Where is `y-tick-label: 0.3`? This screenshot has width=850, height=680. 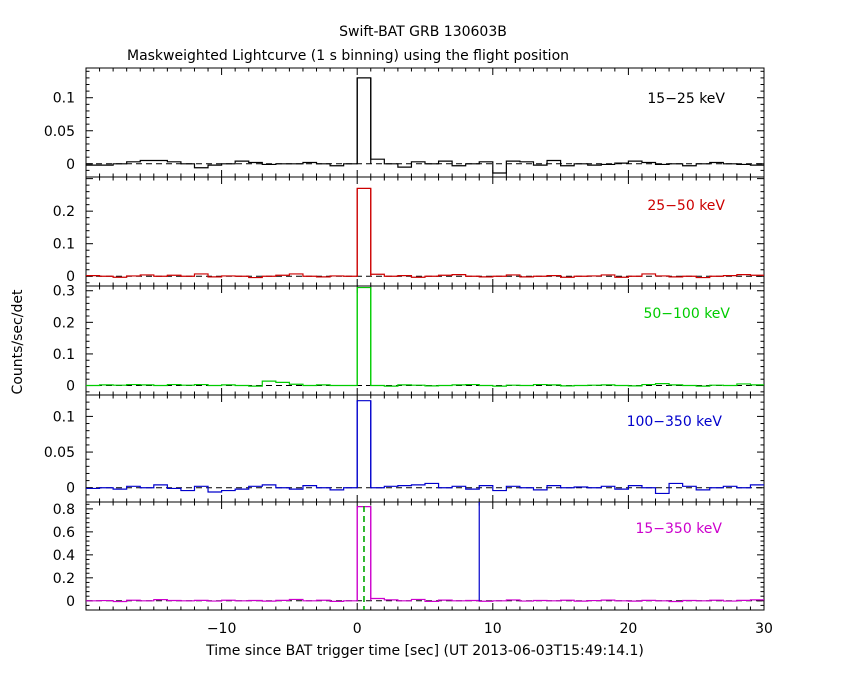 y-tick-label: 0.3 is located at coordinates (64, 292).